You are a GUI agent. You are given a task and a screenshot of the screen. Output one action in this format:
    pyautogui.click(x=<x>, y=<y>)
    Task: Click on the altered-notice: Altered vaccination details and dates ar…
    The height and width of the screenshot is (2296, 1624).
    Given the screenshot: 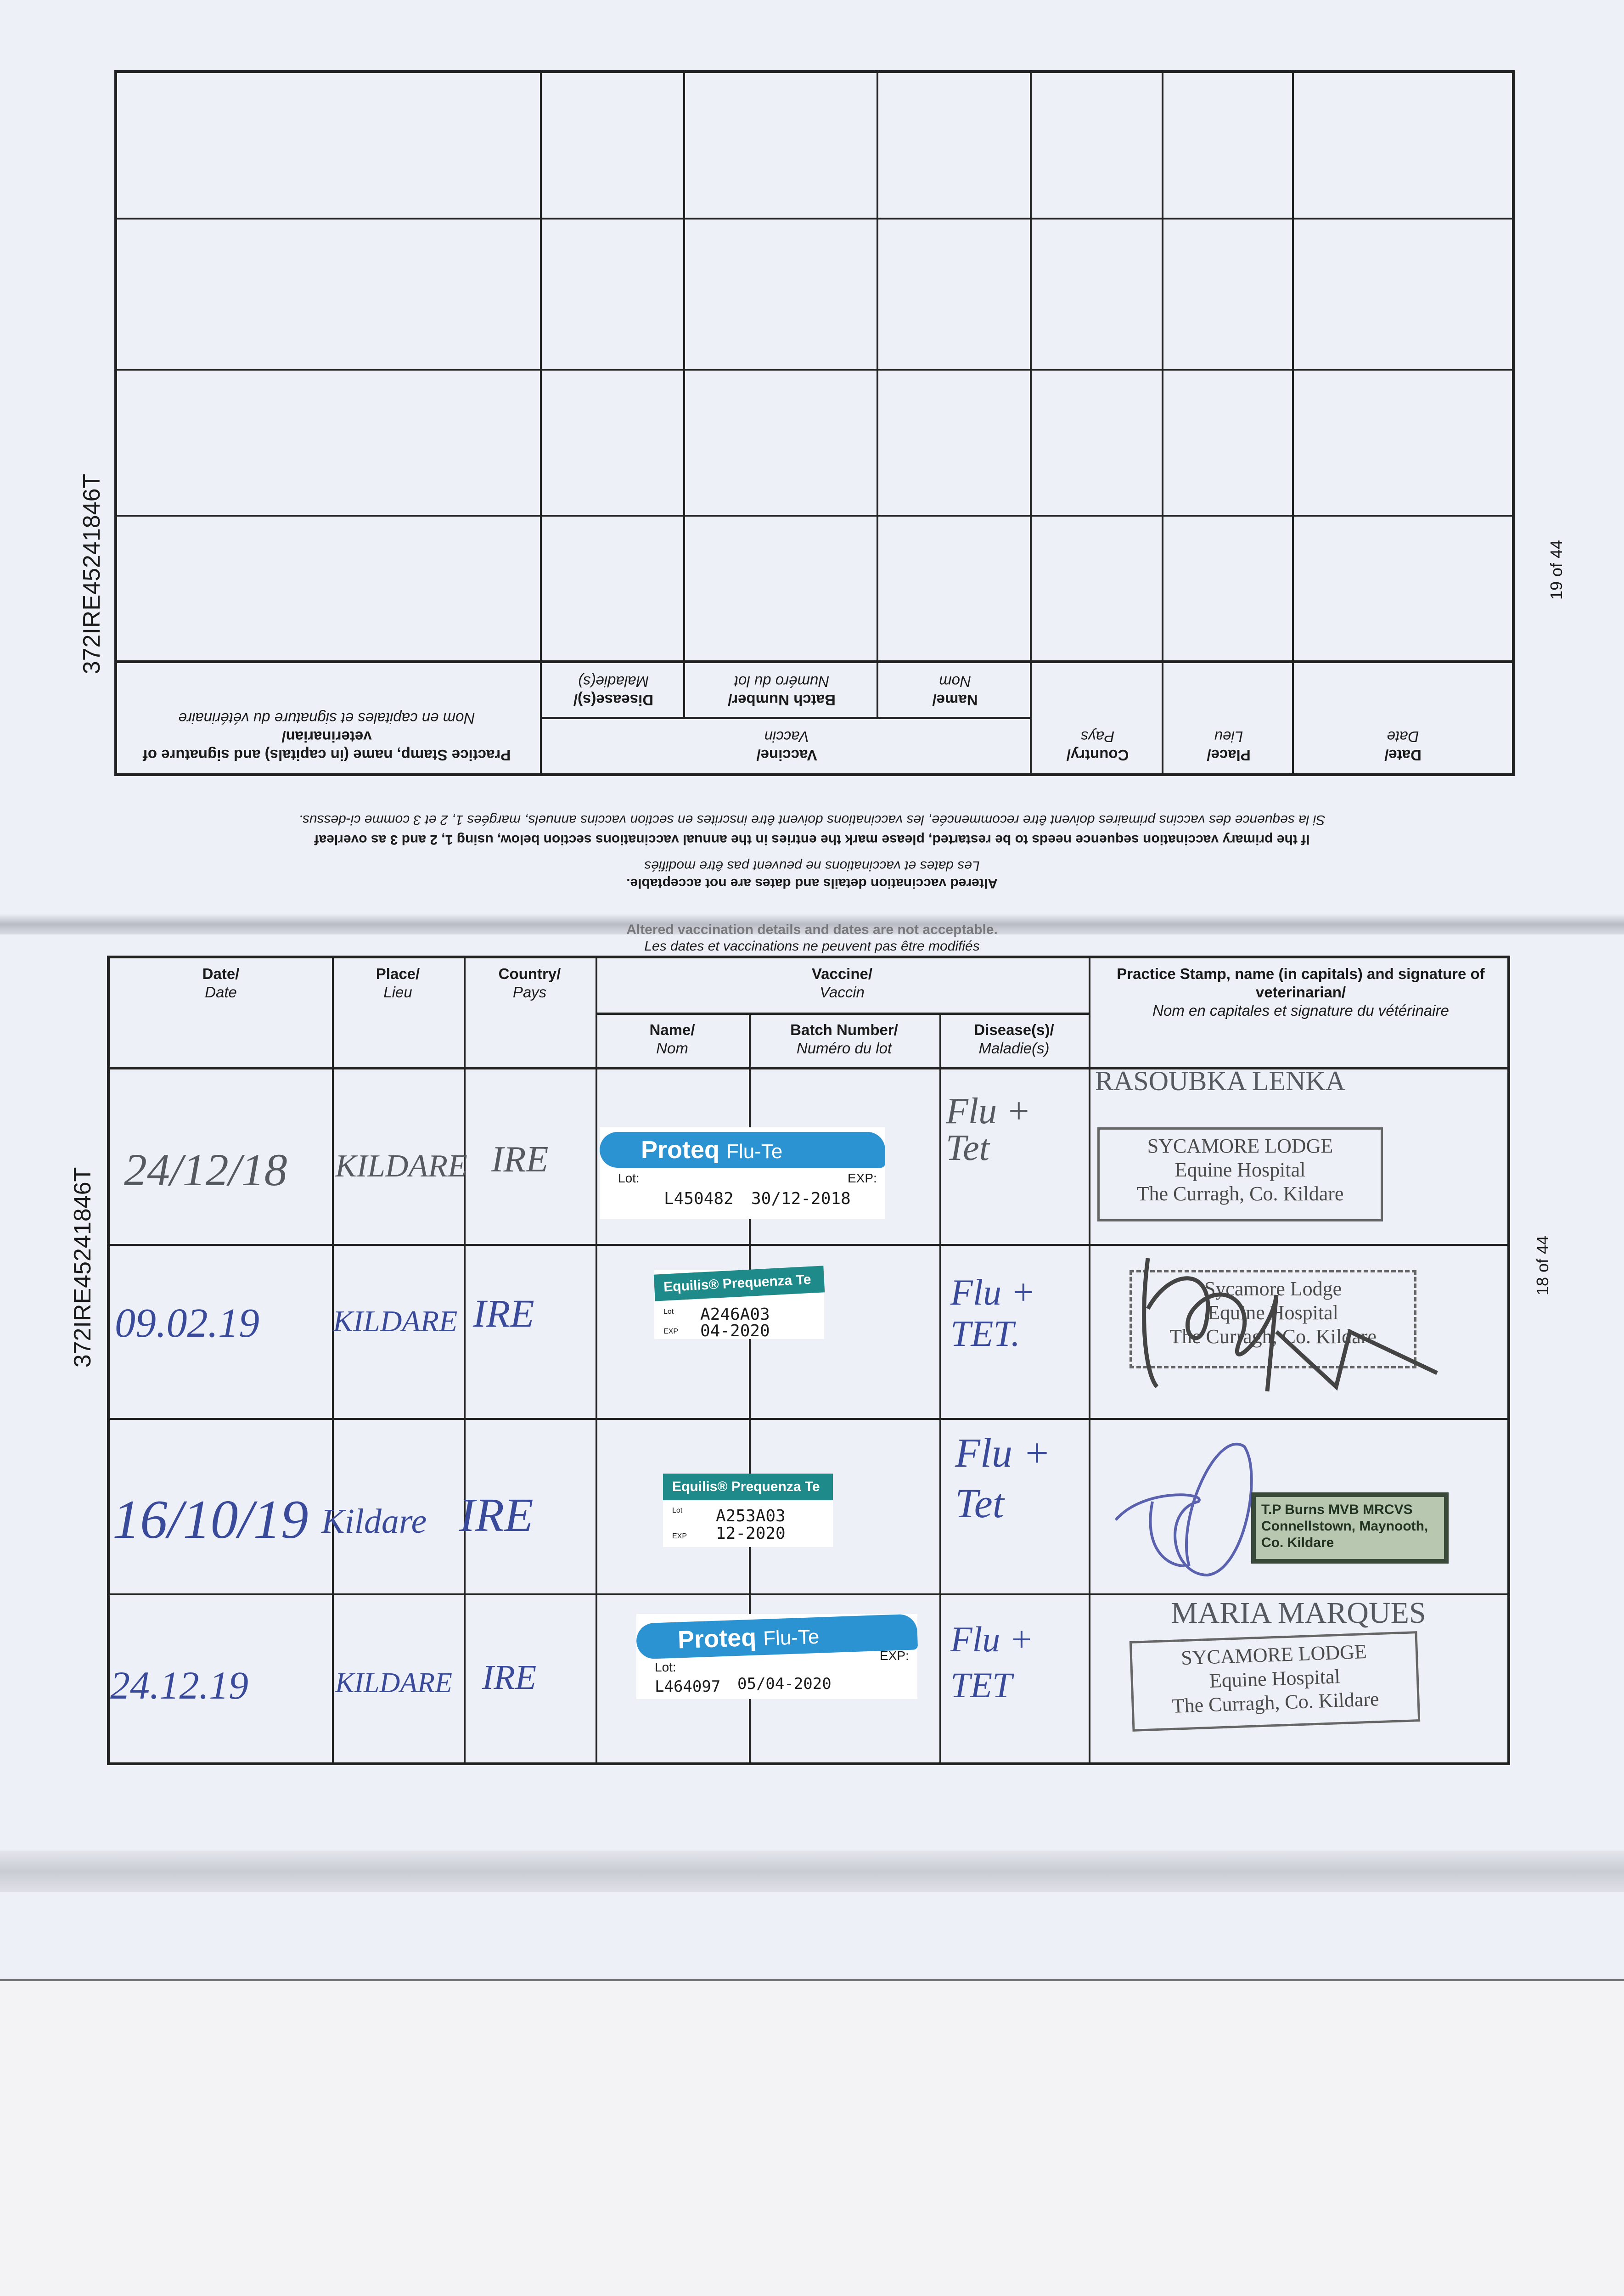 What is the action you would take?
    pyautogui.click(x=812, y=884)
    